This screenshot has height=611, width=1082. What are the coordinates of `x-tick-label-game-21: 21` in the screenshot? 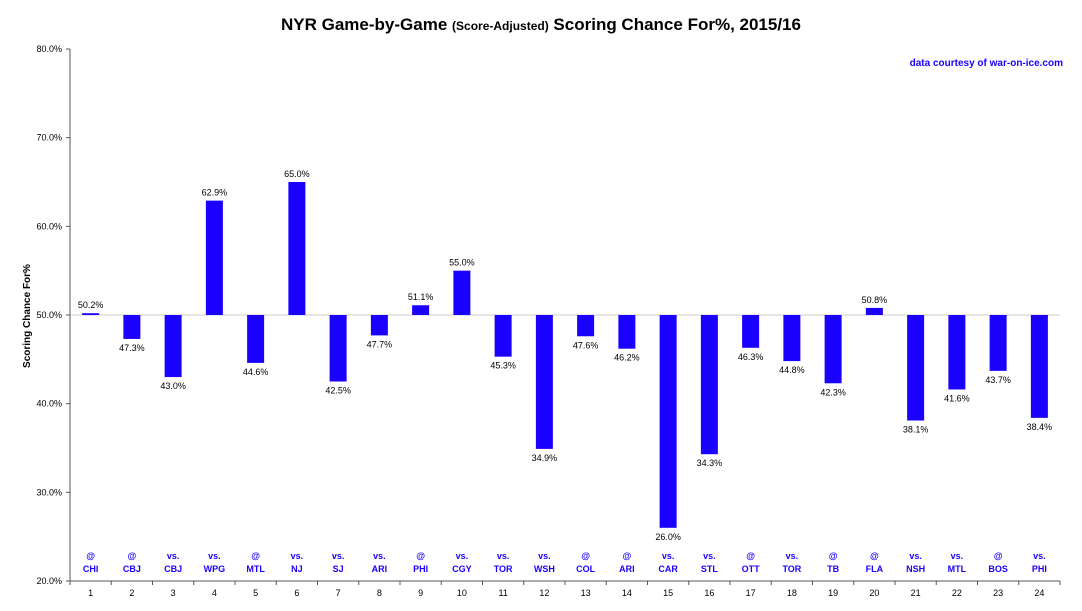 It's located at (916, 593).